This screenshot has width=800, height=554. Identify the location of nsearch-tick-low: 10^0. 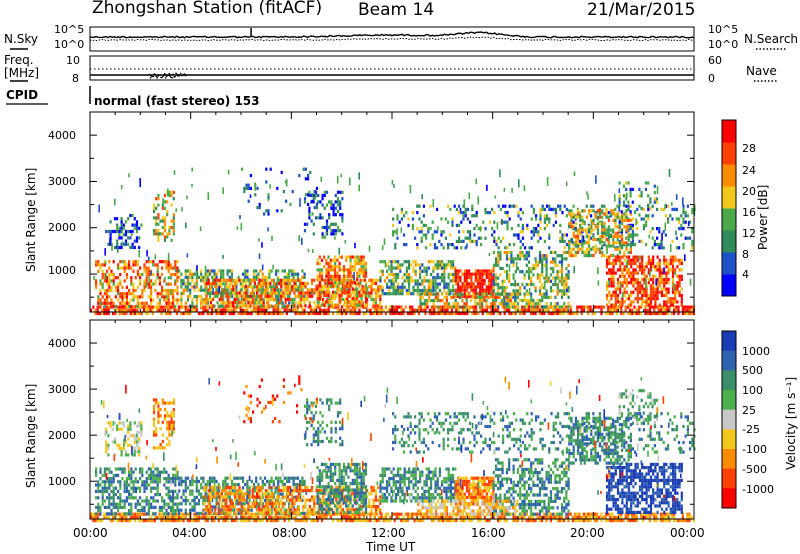
(723, 44).